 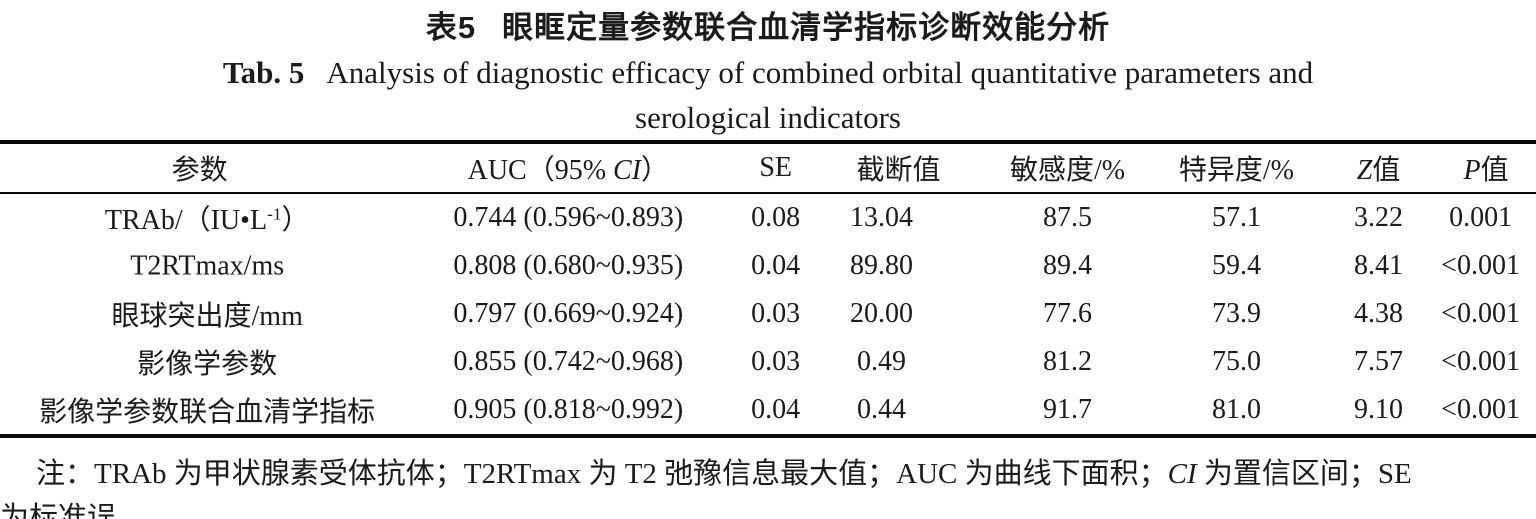 I want to click on cell-z: 7.57, so click(x=1379, y=361).